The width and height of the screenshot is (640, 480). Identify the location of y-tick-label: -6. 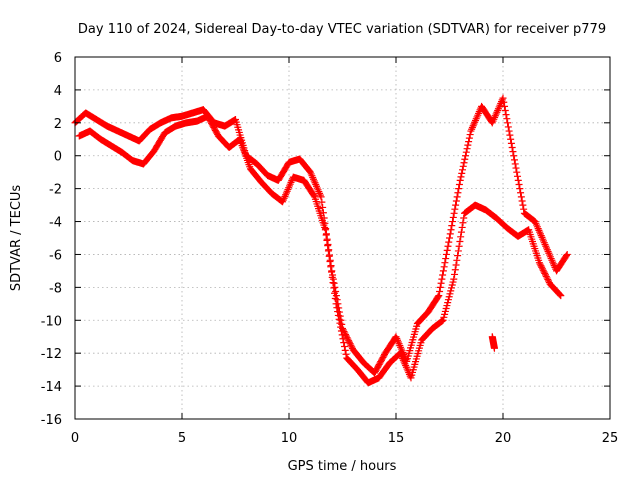
(55, 255).